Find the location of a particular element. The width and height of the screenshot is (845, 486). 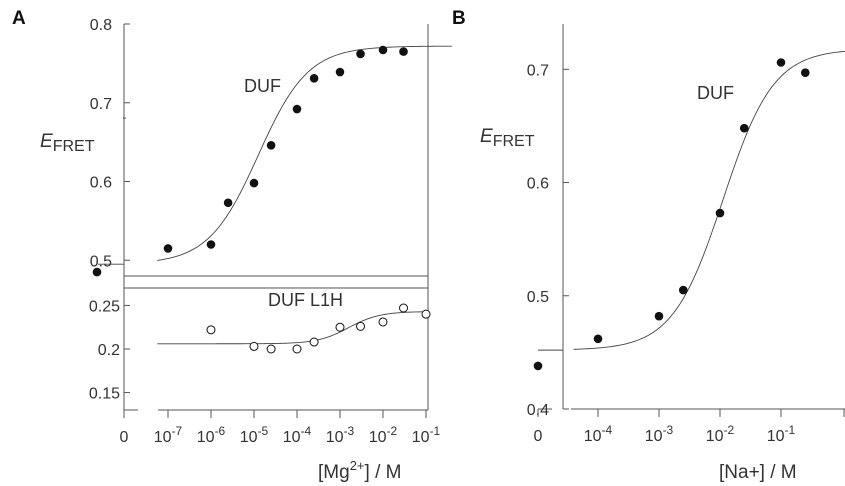

a-x-tick-label: 10⁻⁷ is located at coordinates (168, 435).